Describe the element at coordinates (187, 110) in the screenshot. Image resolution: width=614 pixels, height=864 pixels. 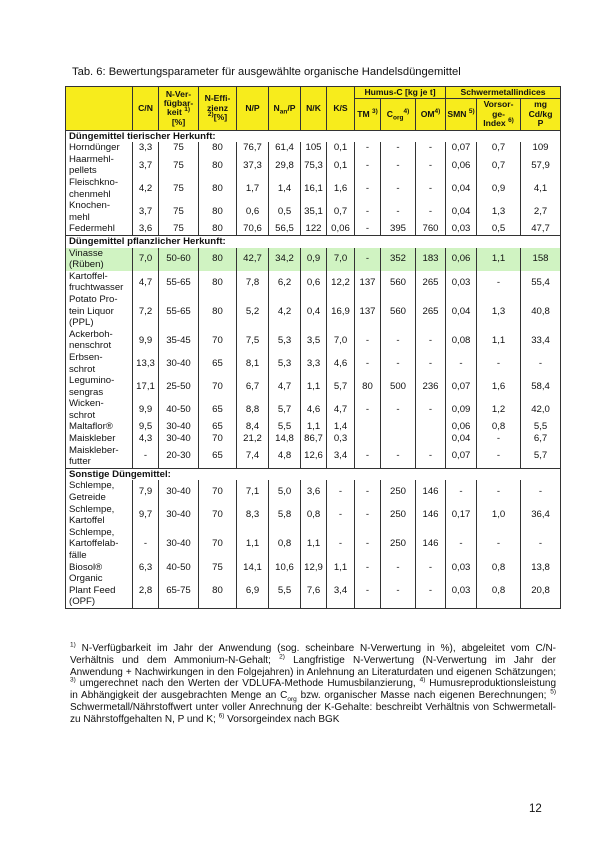
I see `superscript: 1)` at that location.